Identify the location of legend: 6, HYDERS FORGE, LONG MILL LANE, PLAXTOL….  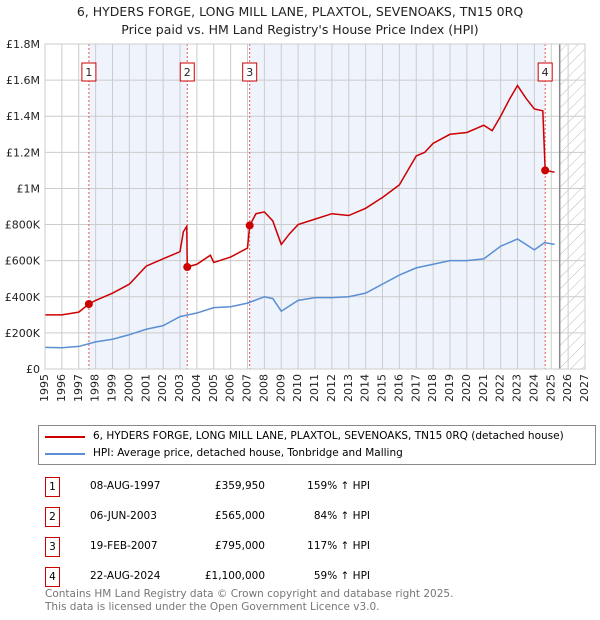
(317, 445).